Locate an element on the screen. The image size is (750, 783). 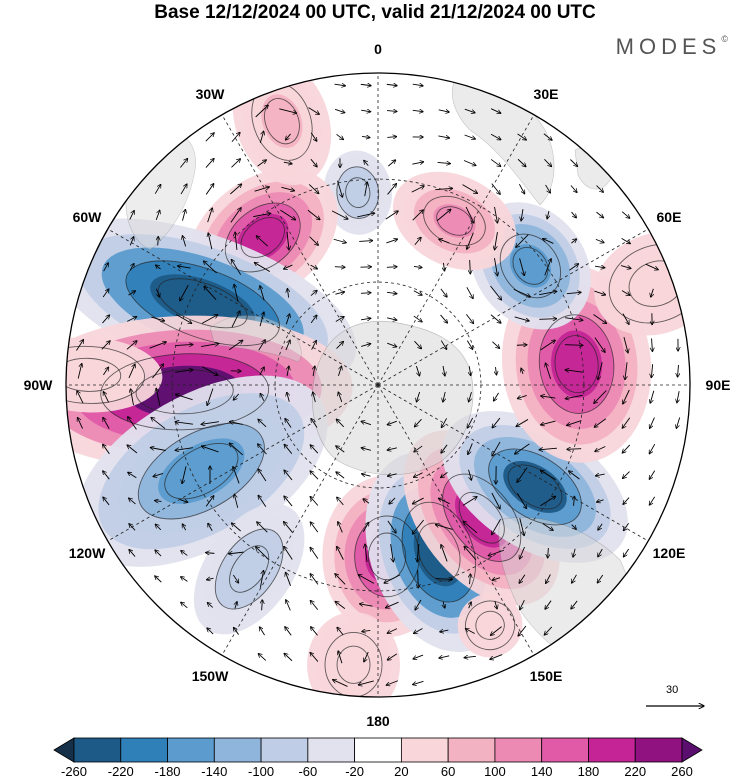
longitude-label: 60W is located at coordinates (87, 217).